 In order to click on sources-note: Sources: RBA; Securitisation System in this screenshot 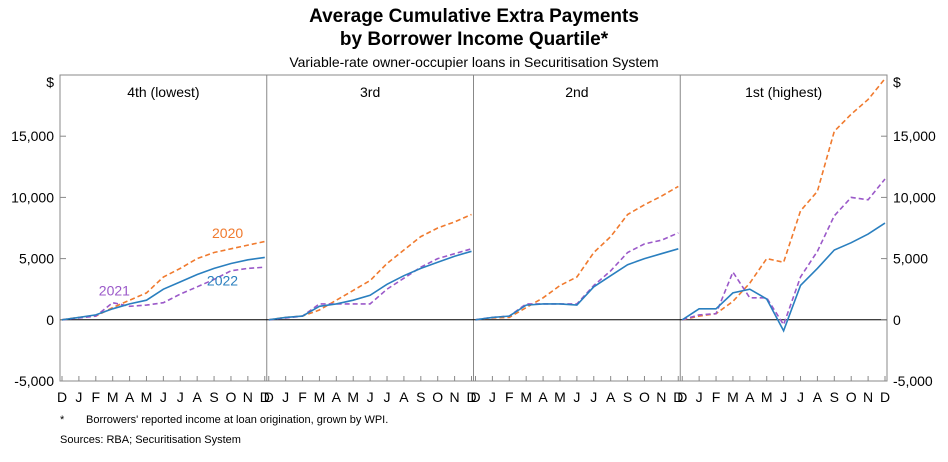, I will do `click(150, 440)`.